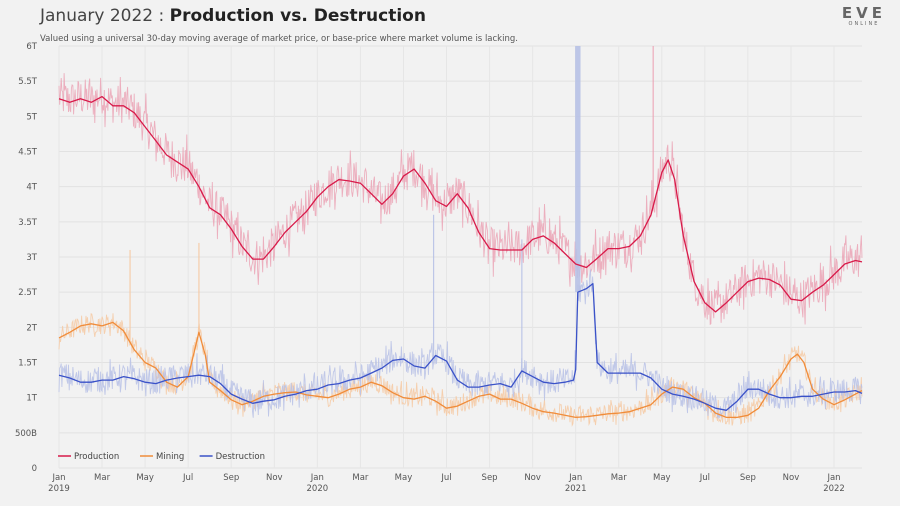 The height and width of the screenshot is (506, 900). Describe the element at coordinates (31, 117) in the screenshot. I see `y-tick-label: 5T` at that location.